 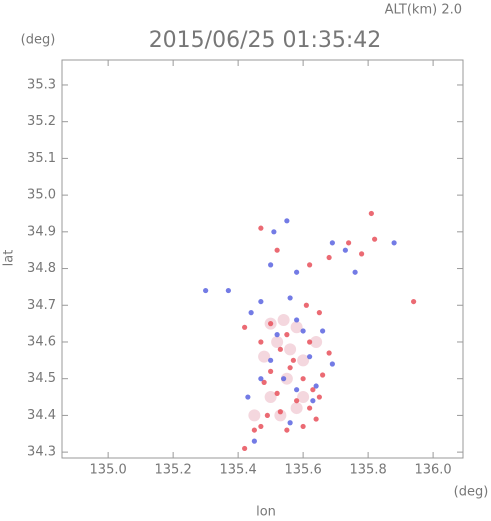 What do you see at coordinates (41, 341) in the screenshot?
I see `y-tick-label: 34.6` at bounding box center [41, 341].